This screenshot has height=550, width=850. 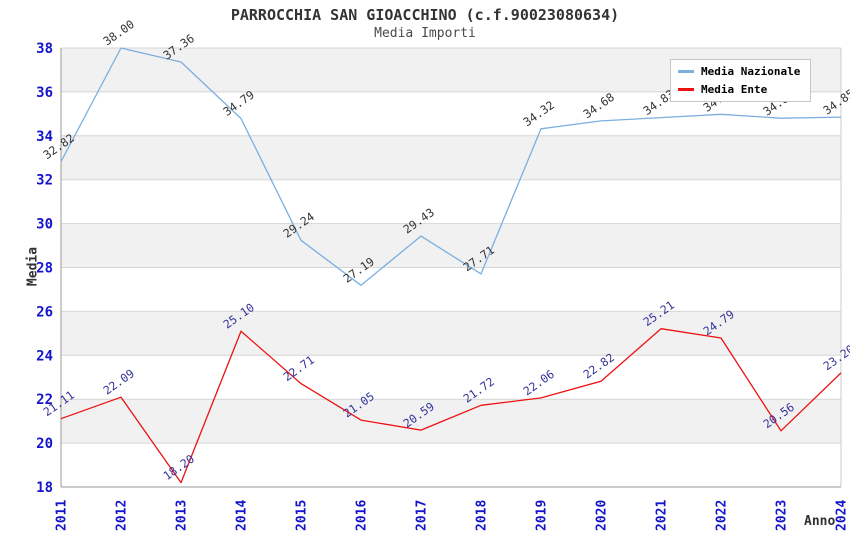 What do you see at coordinates (662, 515) in the screenshot?
I see `x-tick-label: 2021` at bounding box center [662, 515].